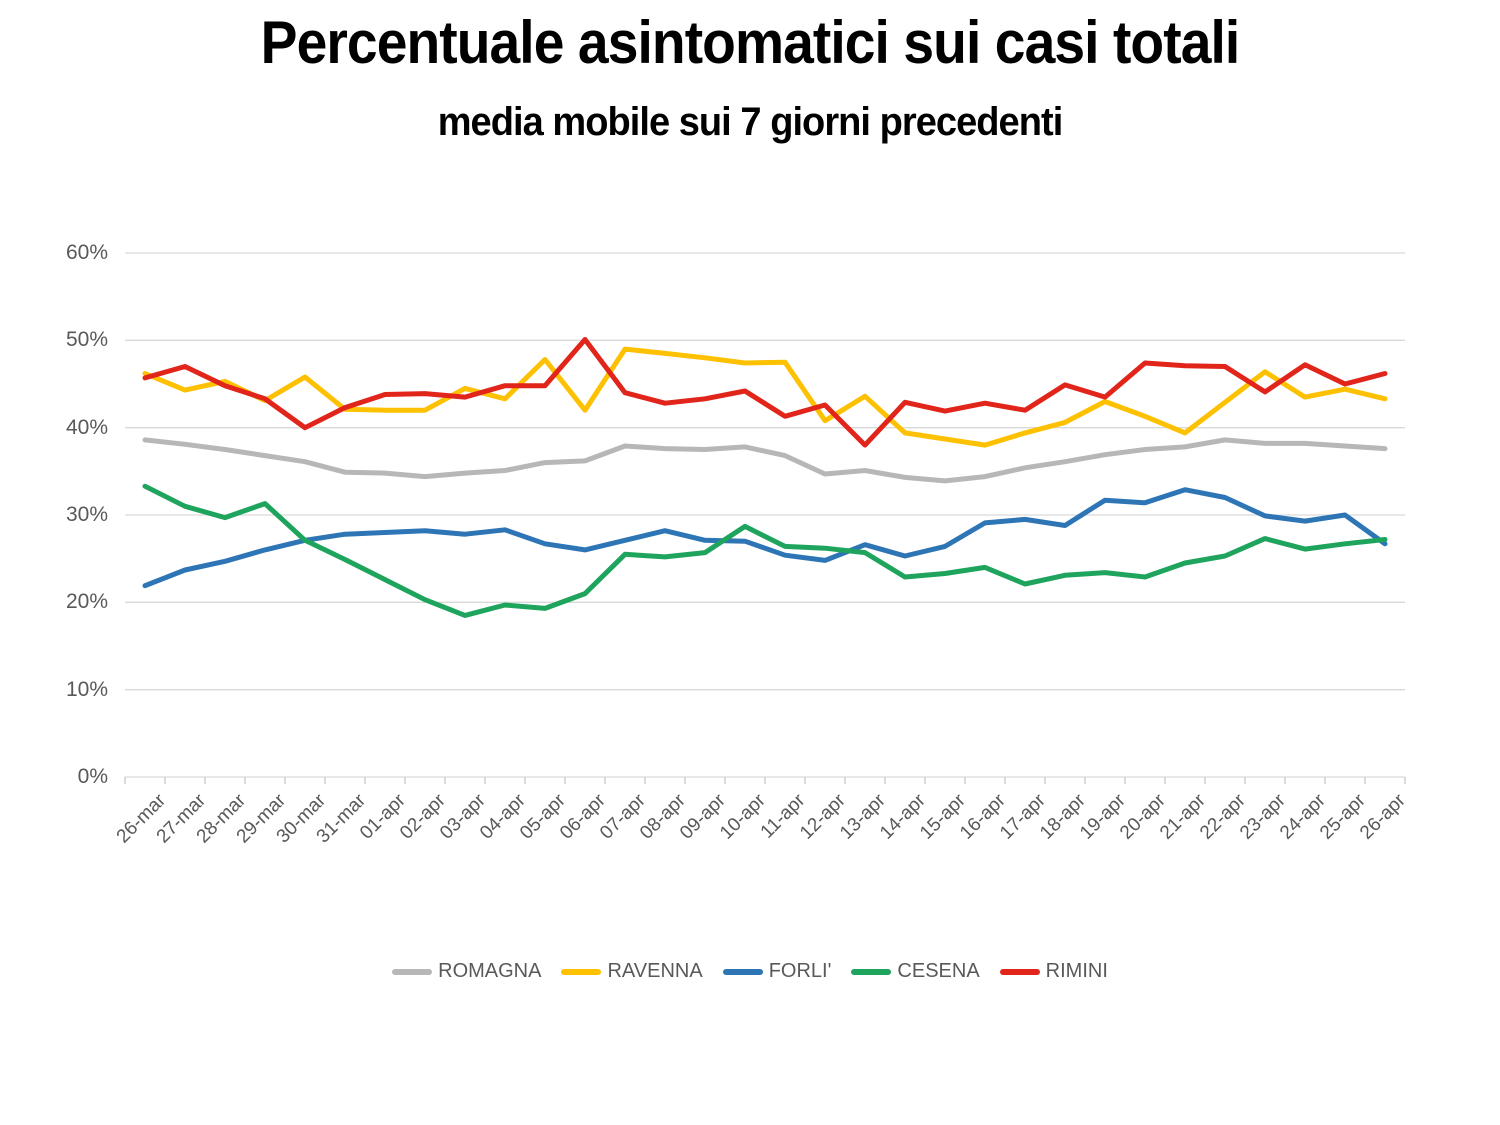  I want to click on y-axis-label: 50%, so click(86, 340).